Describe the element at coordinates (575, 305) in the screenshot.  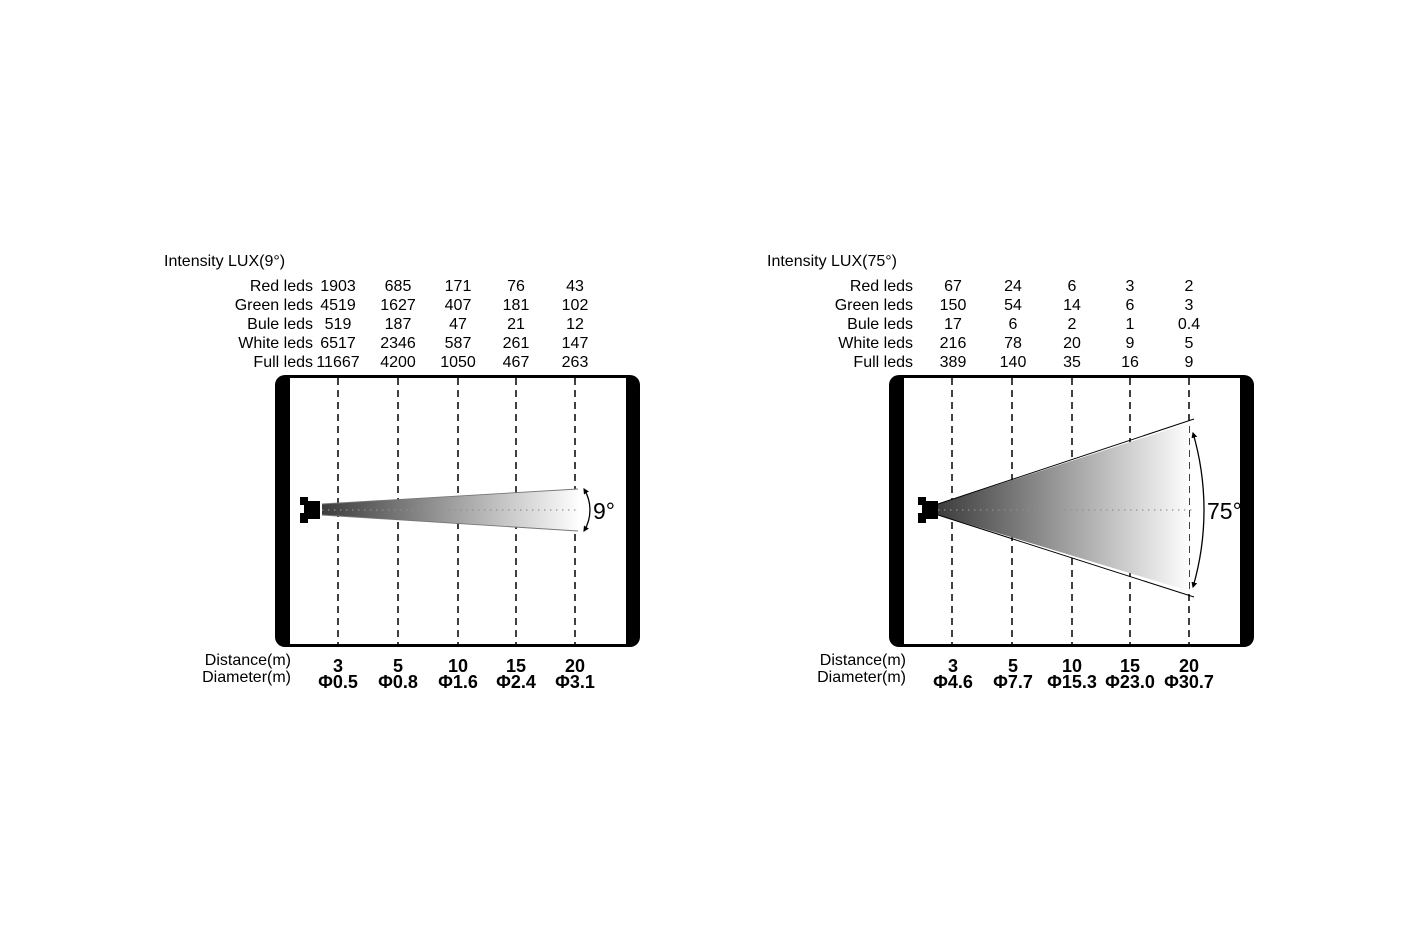
I see `lux-value: 102` at that location.